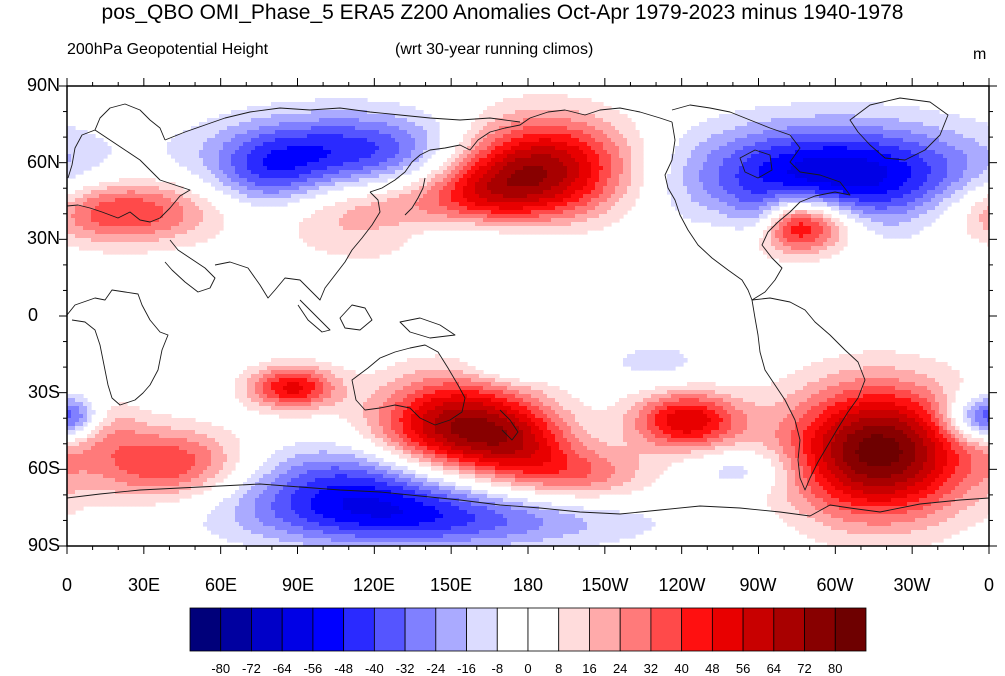 This screenshot has width=1005, height=676. Describe the element at coordinates (497, 668) in the screenshot. I see `colorbar-label: -8` at that location.